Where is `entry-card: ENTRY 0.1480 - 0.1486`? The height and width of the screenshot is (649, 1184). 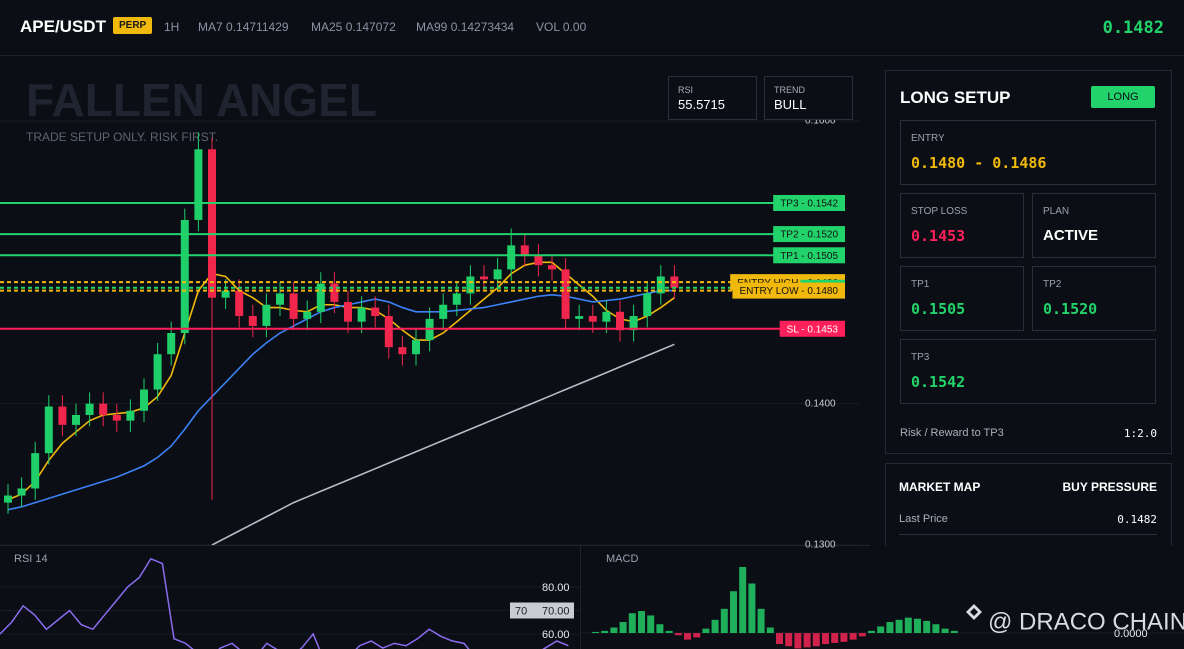
entry-card: ENTRY 0.1480 - 0.1486 is located at coordinates (1028, 152).